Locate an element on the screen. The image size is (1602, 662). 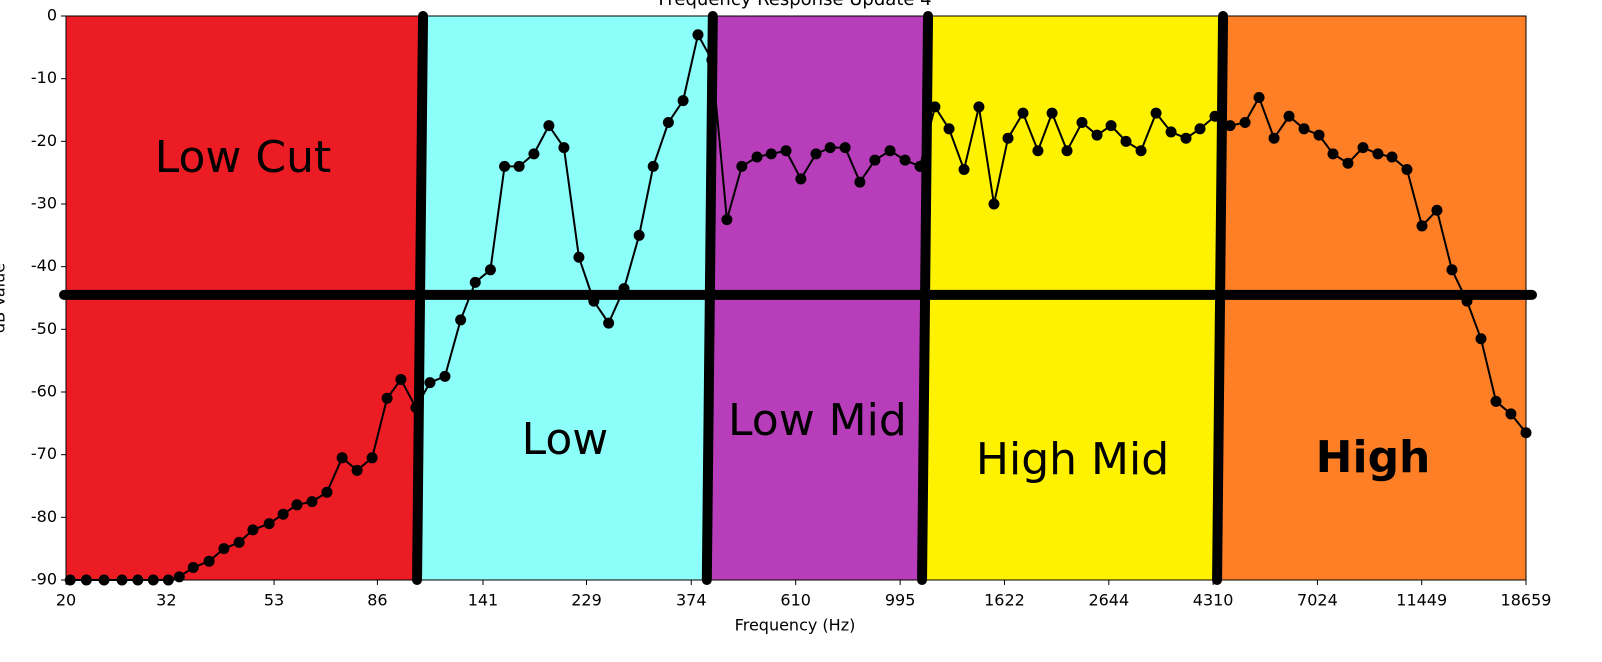
x-axis-label: Frequency (Hz) is located at coordinates (795, 625).